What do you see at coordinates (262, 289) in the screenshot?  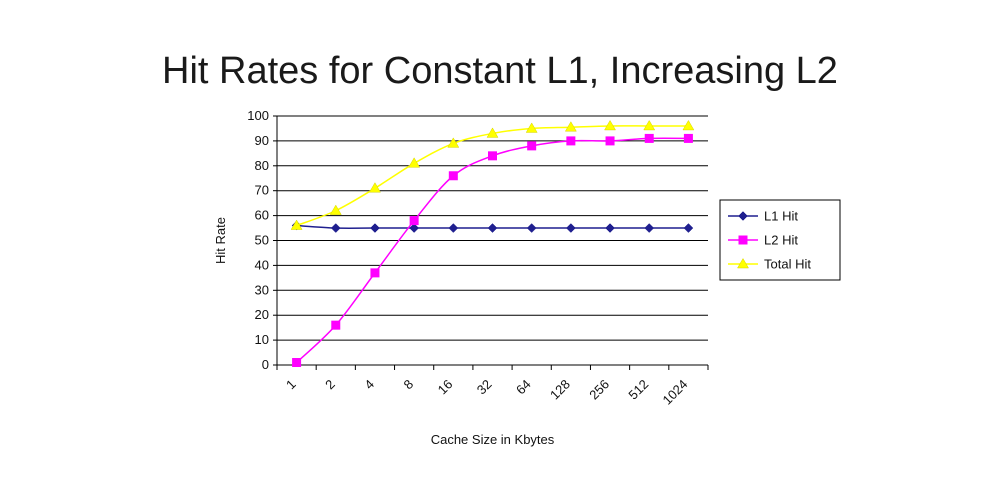 I see `y-tick-label: 30` at bounding box center [262, 289].